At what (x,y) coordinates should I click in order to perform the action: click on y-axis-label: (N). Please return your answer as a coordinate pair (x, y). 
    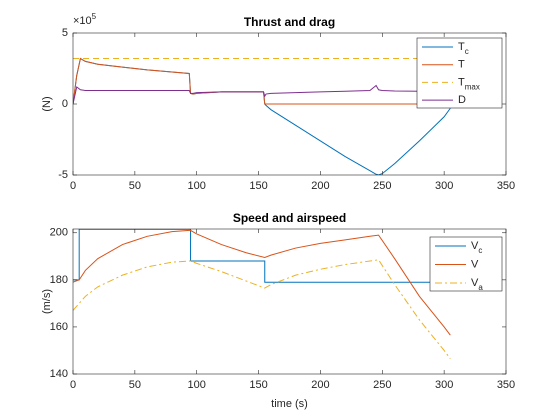
    Looking at the image, I should click on (47, 103).